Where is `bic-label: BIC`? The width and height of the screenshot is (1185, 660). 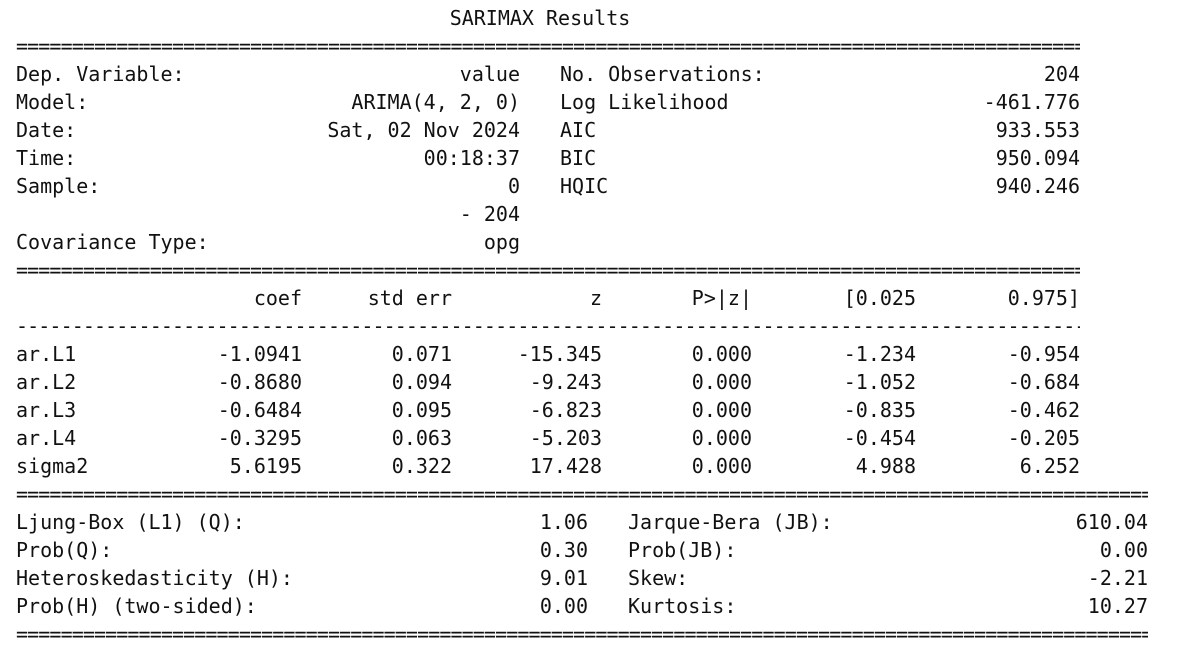
bic-label: BIC is located at coordinates (578, 158).